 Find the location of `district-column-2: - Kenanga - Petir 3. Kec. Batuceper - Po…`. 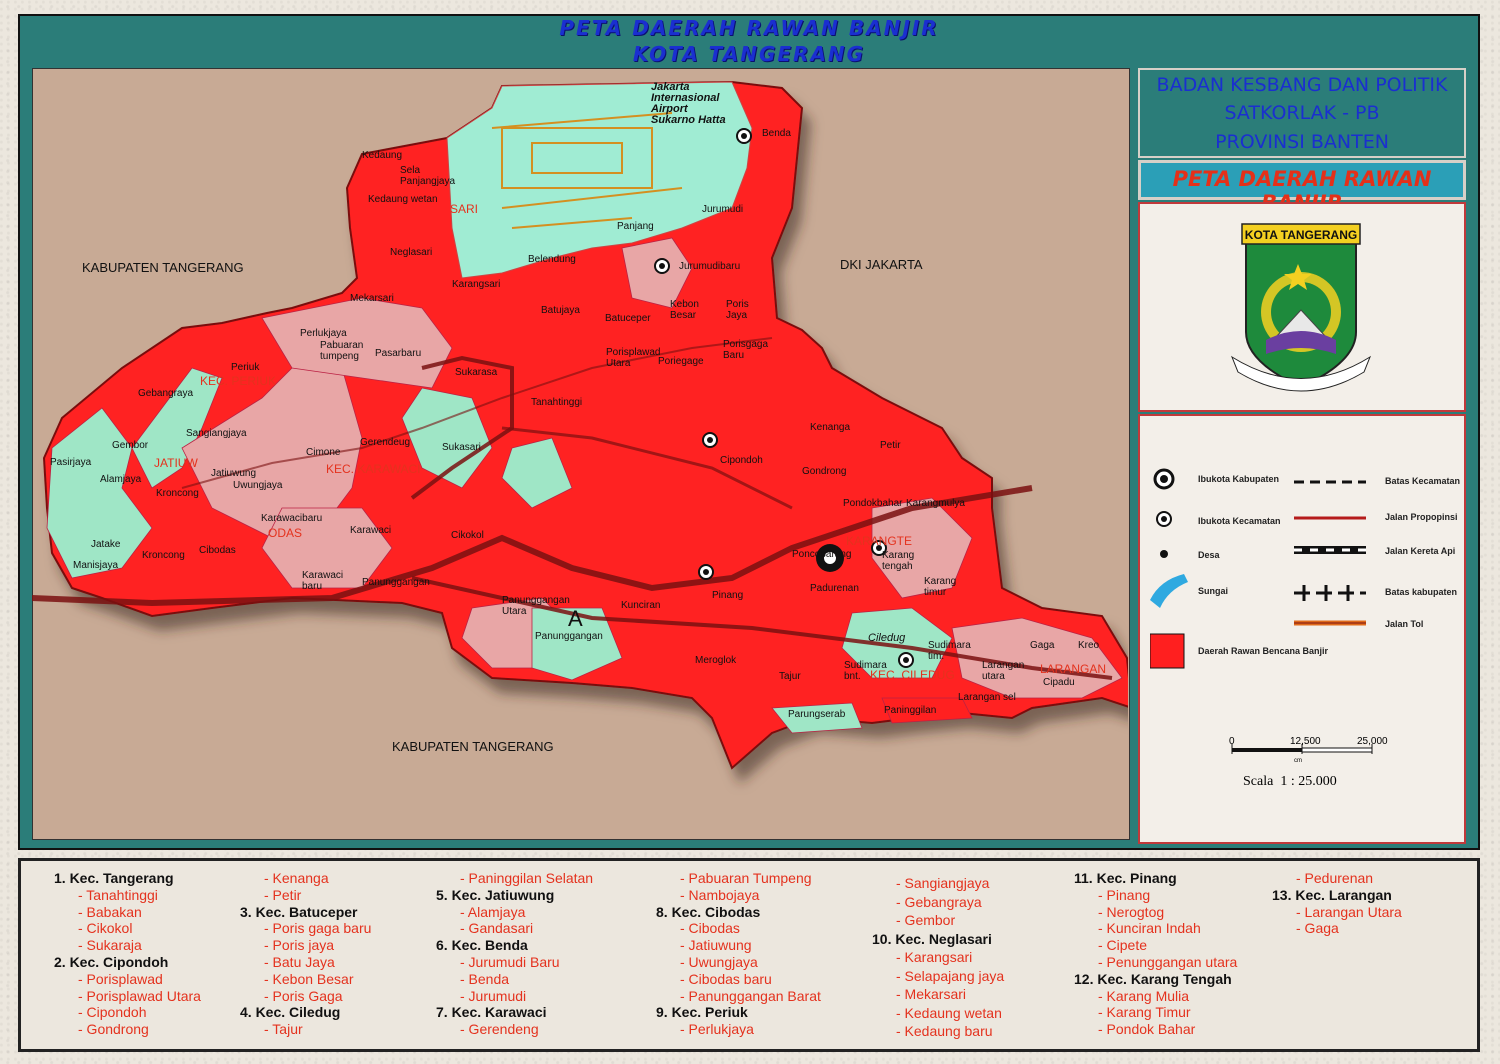

district-column-2: - Kenanga - Petir 3. Kec. Batuceper - Po… is located at coordinates (305, 954).